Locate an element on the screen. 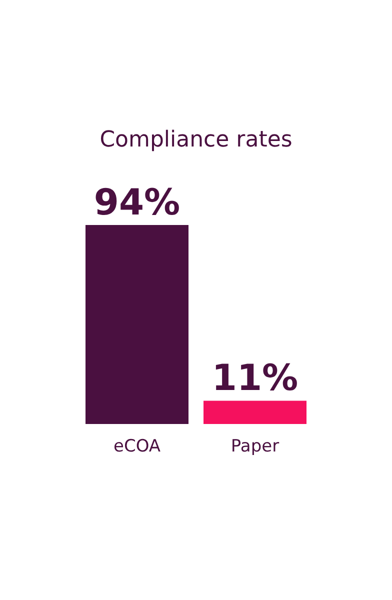 The image size is (392, 600). x-tick-label: eCOA is located at coordinates (137, 446).